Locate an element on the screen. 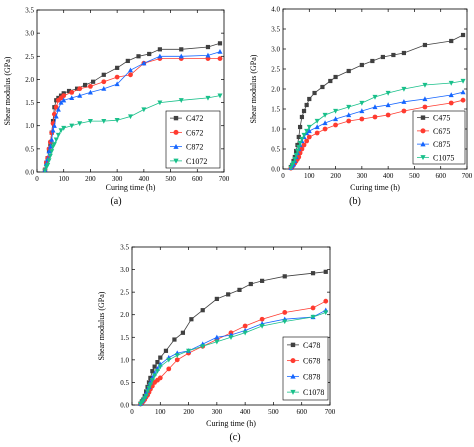 The height and width of the screenshot is (447, 474). legend: C475 C675 C875 C1075 is located at coordinates (439, 137).